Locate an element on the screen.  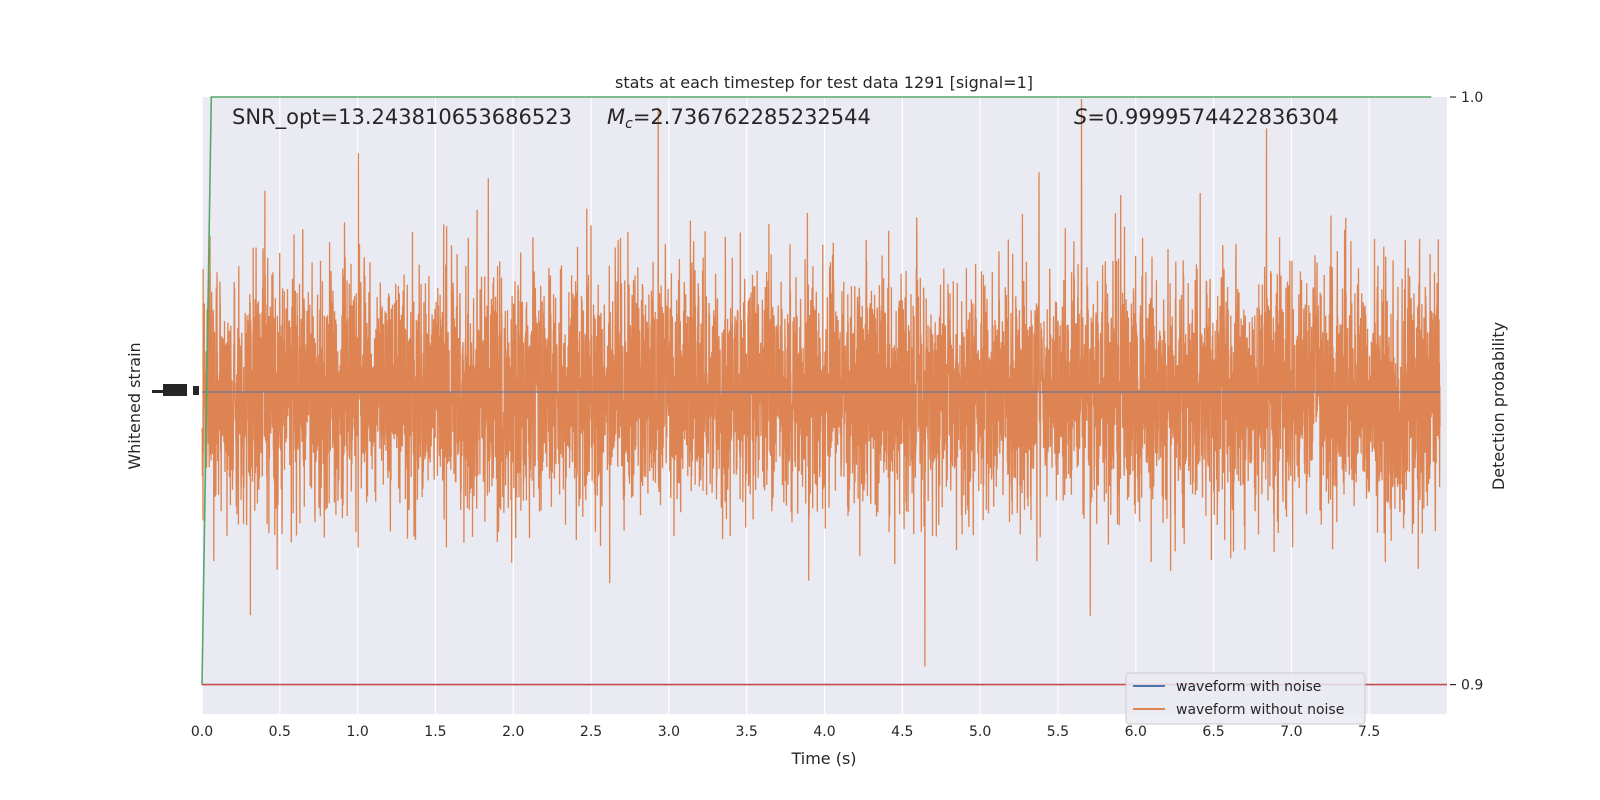
mc-annotation: Mc=2.736762285232544 is located at coordinates (739, 118).